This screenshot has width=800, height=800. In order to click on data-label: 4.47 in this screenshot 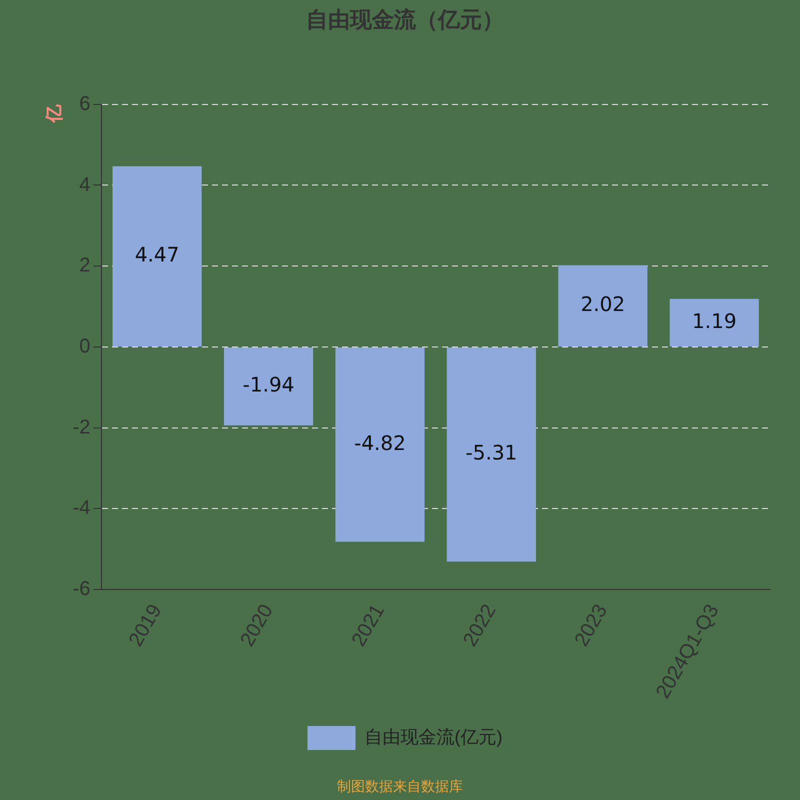, I will do `click(157, 254)`.